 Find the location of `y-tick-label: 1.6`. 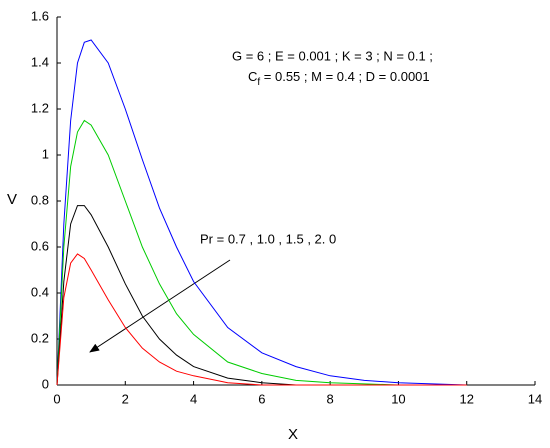

y-tick-label: 1.6 is located at coordinates (40, 15).